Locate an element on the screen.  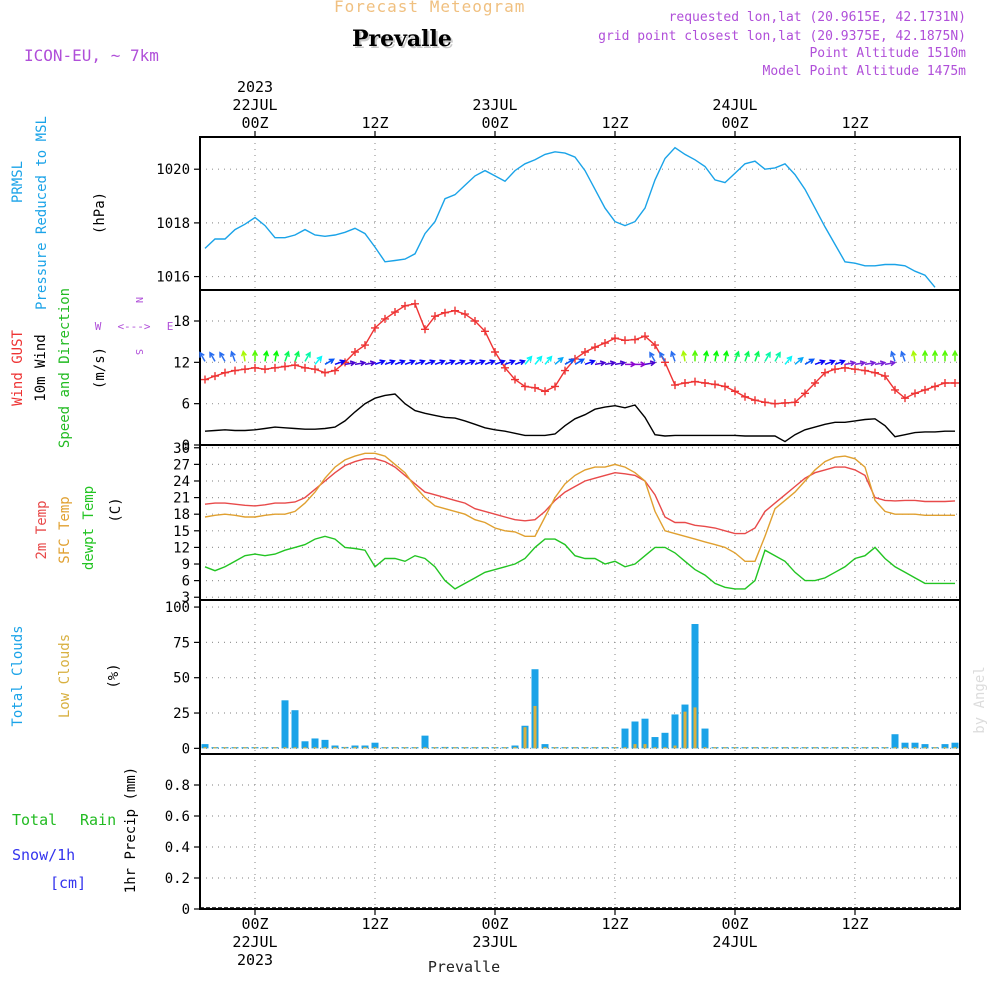
top-time-label: 2023 is located at coordinates (255, 87).